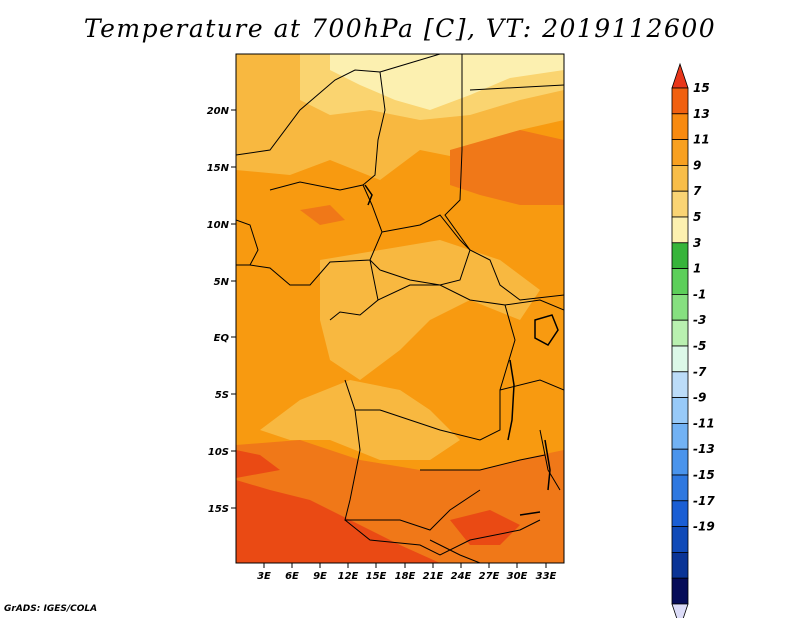 The height and width of the screenshot is (618, 800). What do you see at coordinates (412, 470) in the screenshot?
I see `border-angola` at bounding box center [412, 470].